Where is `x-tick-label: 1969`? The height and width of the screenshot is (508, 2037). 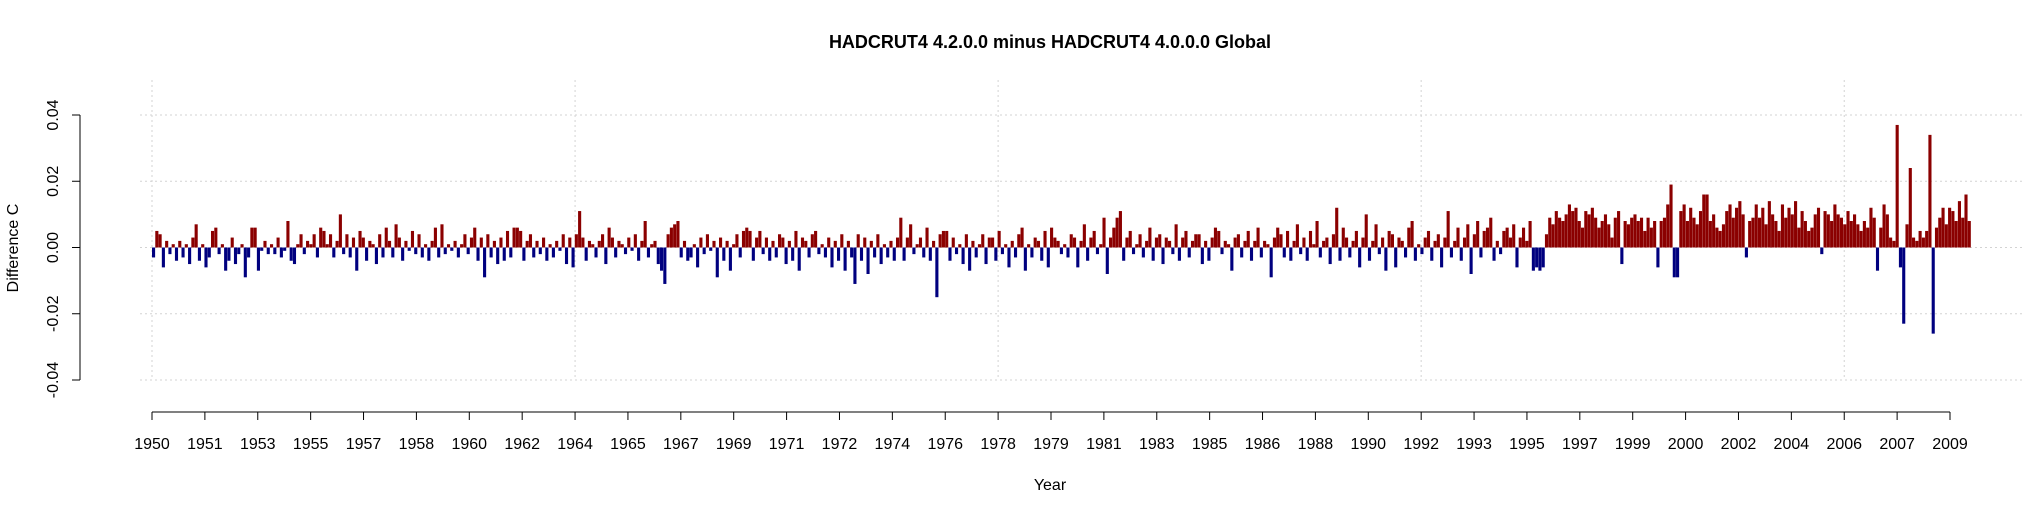 x-tick-label: 1969 is located at coordinates (734, 444).